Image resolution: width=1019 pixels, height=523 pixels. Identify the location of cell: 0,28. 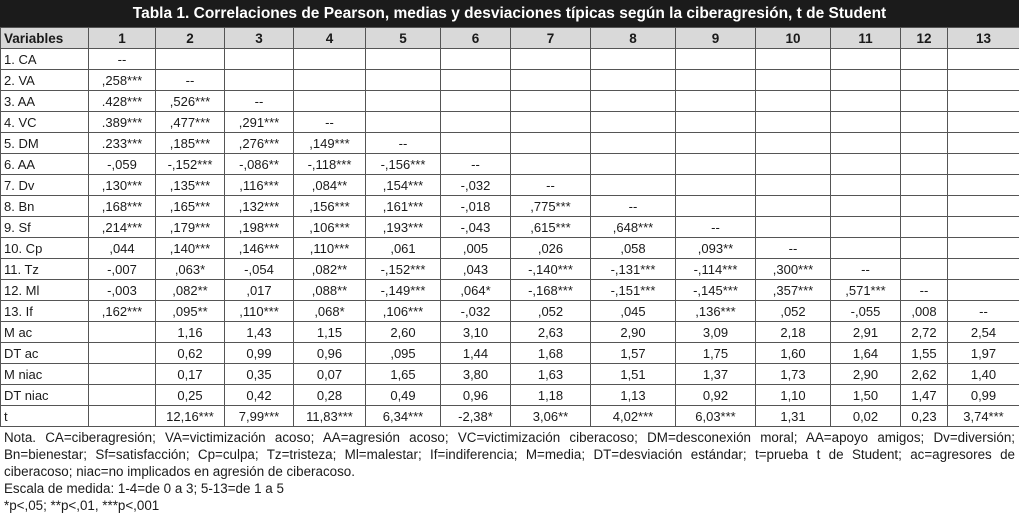
(329, 395).